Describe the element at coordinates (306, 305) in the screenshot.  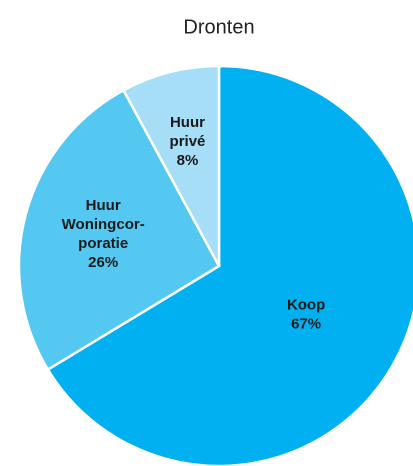
I see `slice-category: Koop` at that location.